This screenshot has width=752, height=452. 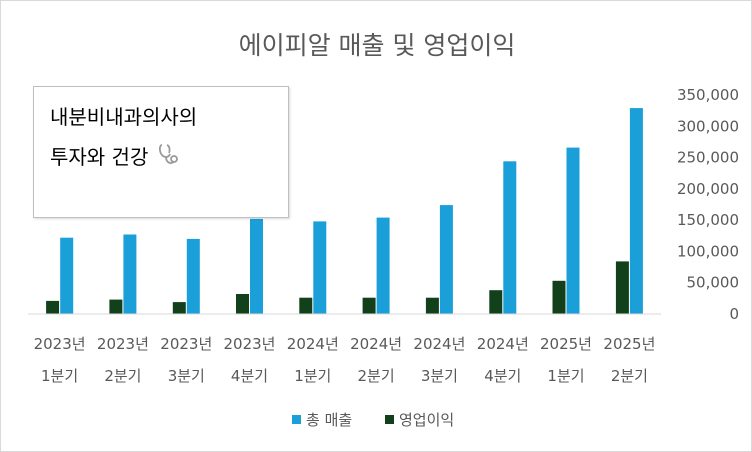 What do you see at coordinates (99, 157) in the screenshot?
I see `textbox-line-2: 투자와 건강` at bounding box center [99, 157].